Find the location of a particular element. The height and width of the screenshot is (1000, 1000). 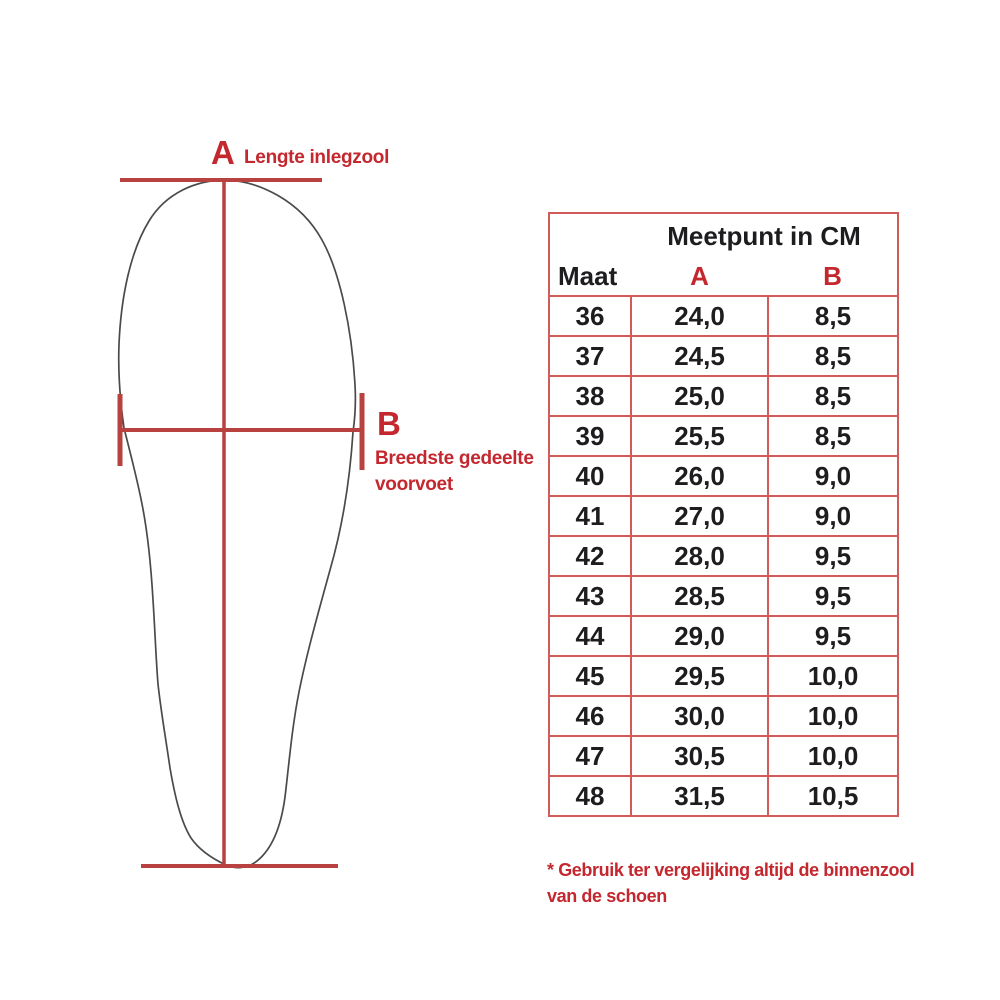

table-row: 37 24,5 8,5 is located at coordinates (723, 356).